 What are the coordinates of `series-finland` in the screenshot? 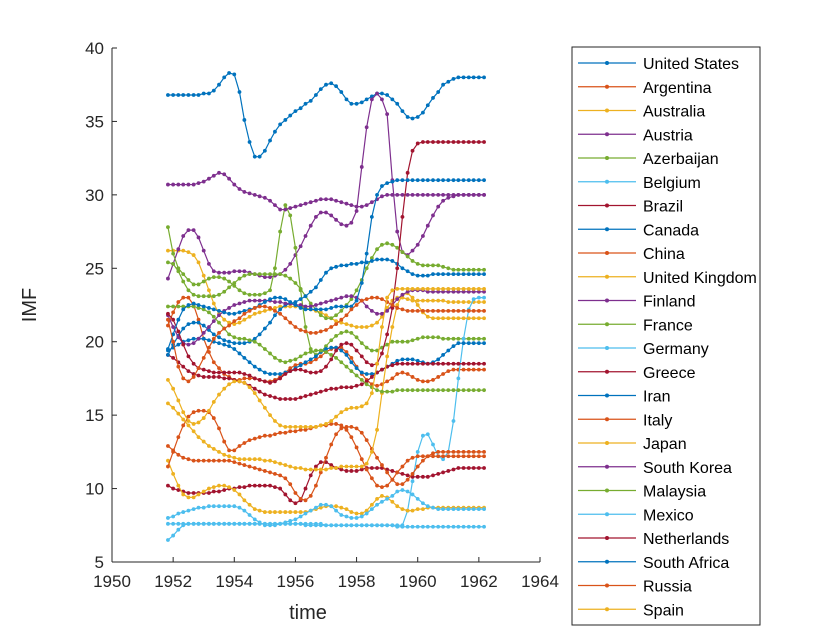 It's located at (326, 191).